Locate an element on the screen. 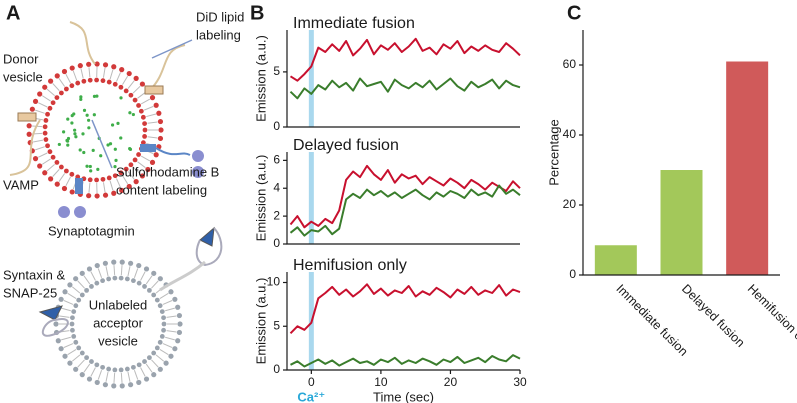  snap25 is located at coordinates (55, 327).